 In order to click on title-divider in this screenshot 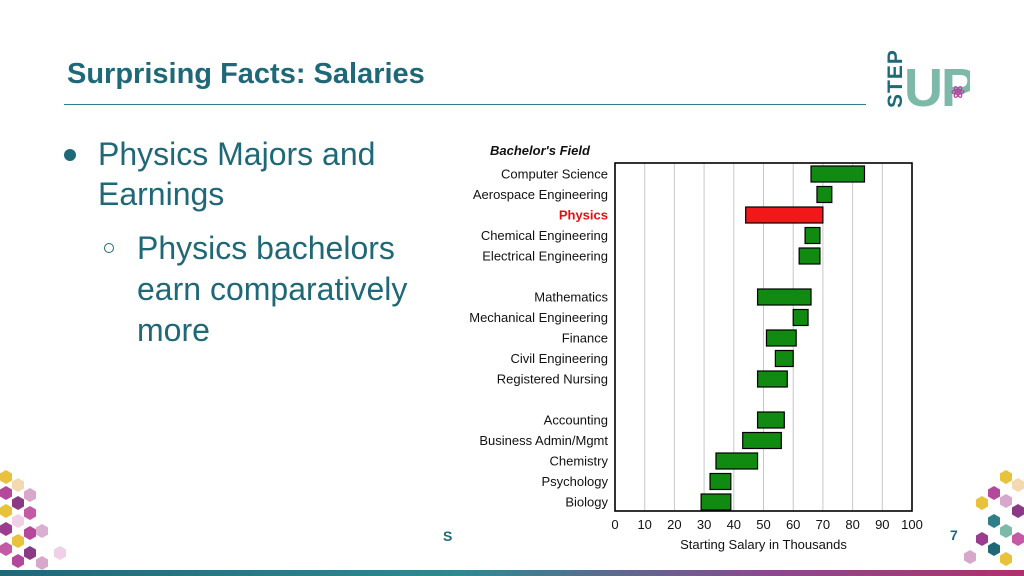, I will do `click(465, 104)`.